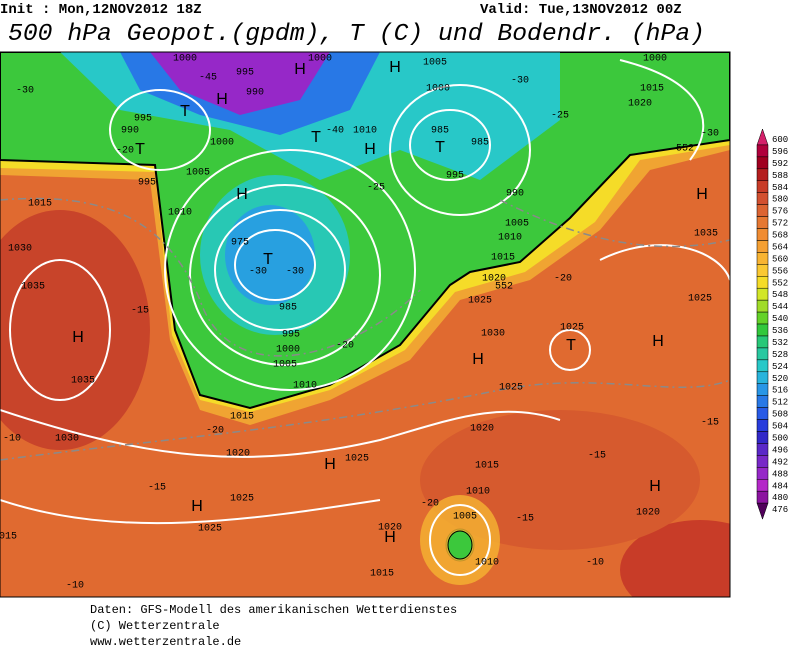 The image size is (790, 648). Describe the element at coordinates (780, 283) in the screenshot. I see `colorbar-label: 552` at that location.